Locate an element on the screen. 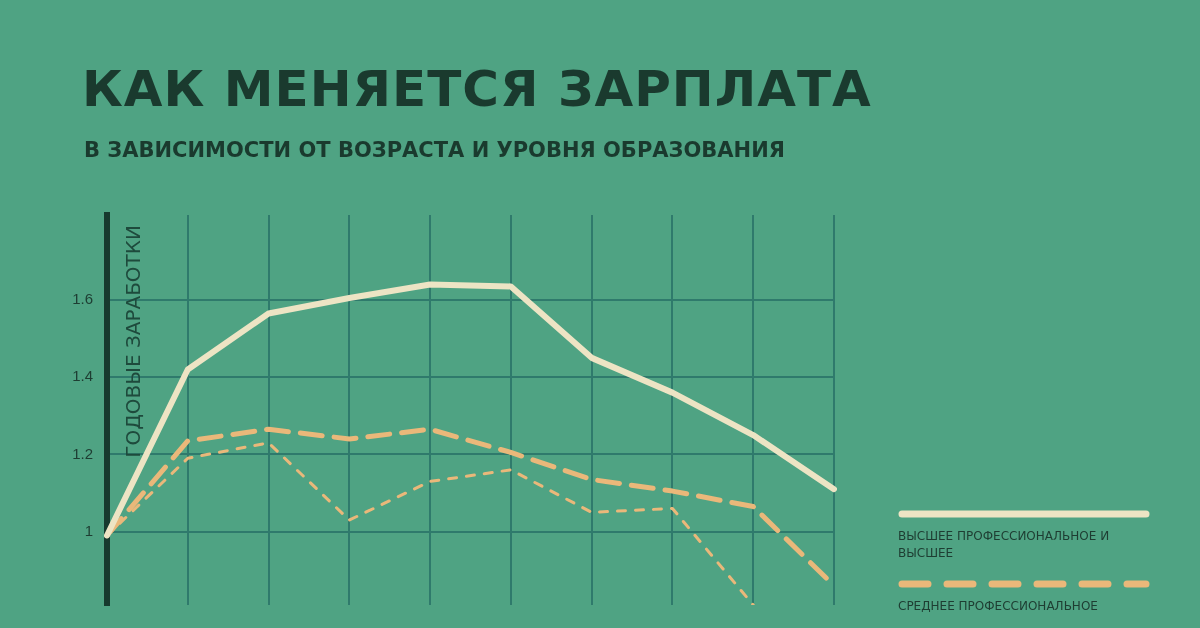  y-tick-label: 1.2 is located at coordinates (82, 453).